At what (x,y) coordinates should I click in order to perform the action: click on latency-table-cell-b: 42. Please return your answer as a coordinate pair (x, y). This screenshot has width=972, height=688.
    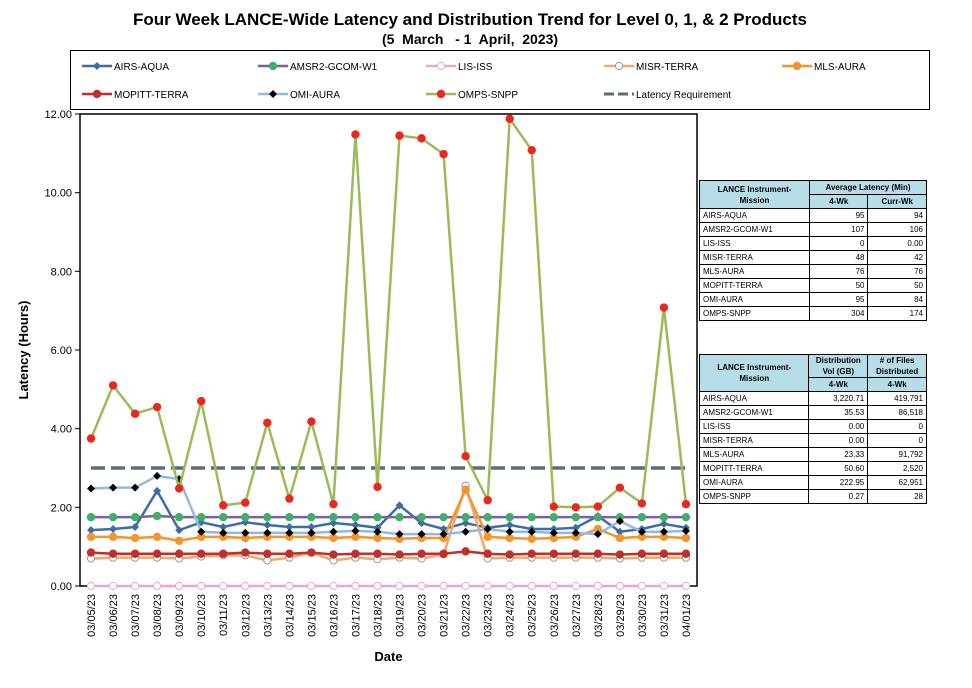
    Looking at the image, I should click on (897, 257).